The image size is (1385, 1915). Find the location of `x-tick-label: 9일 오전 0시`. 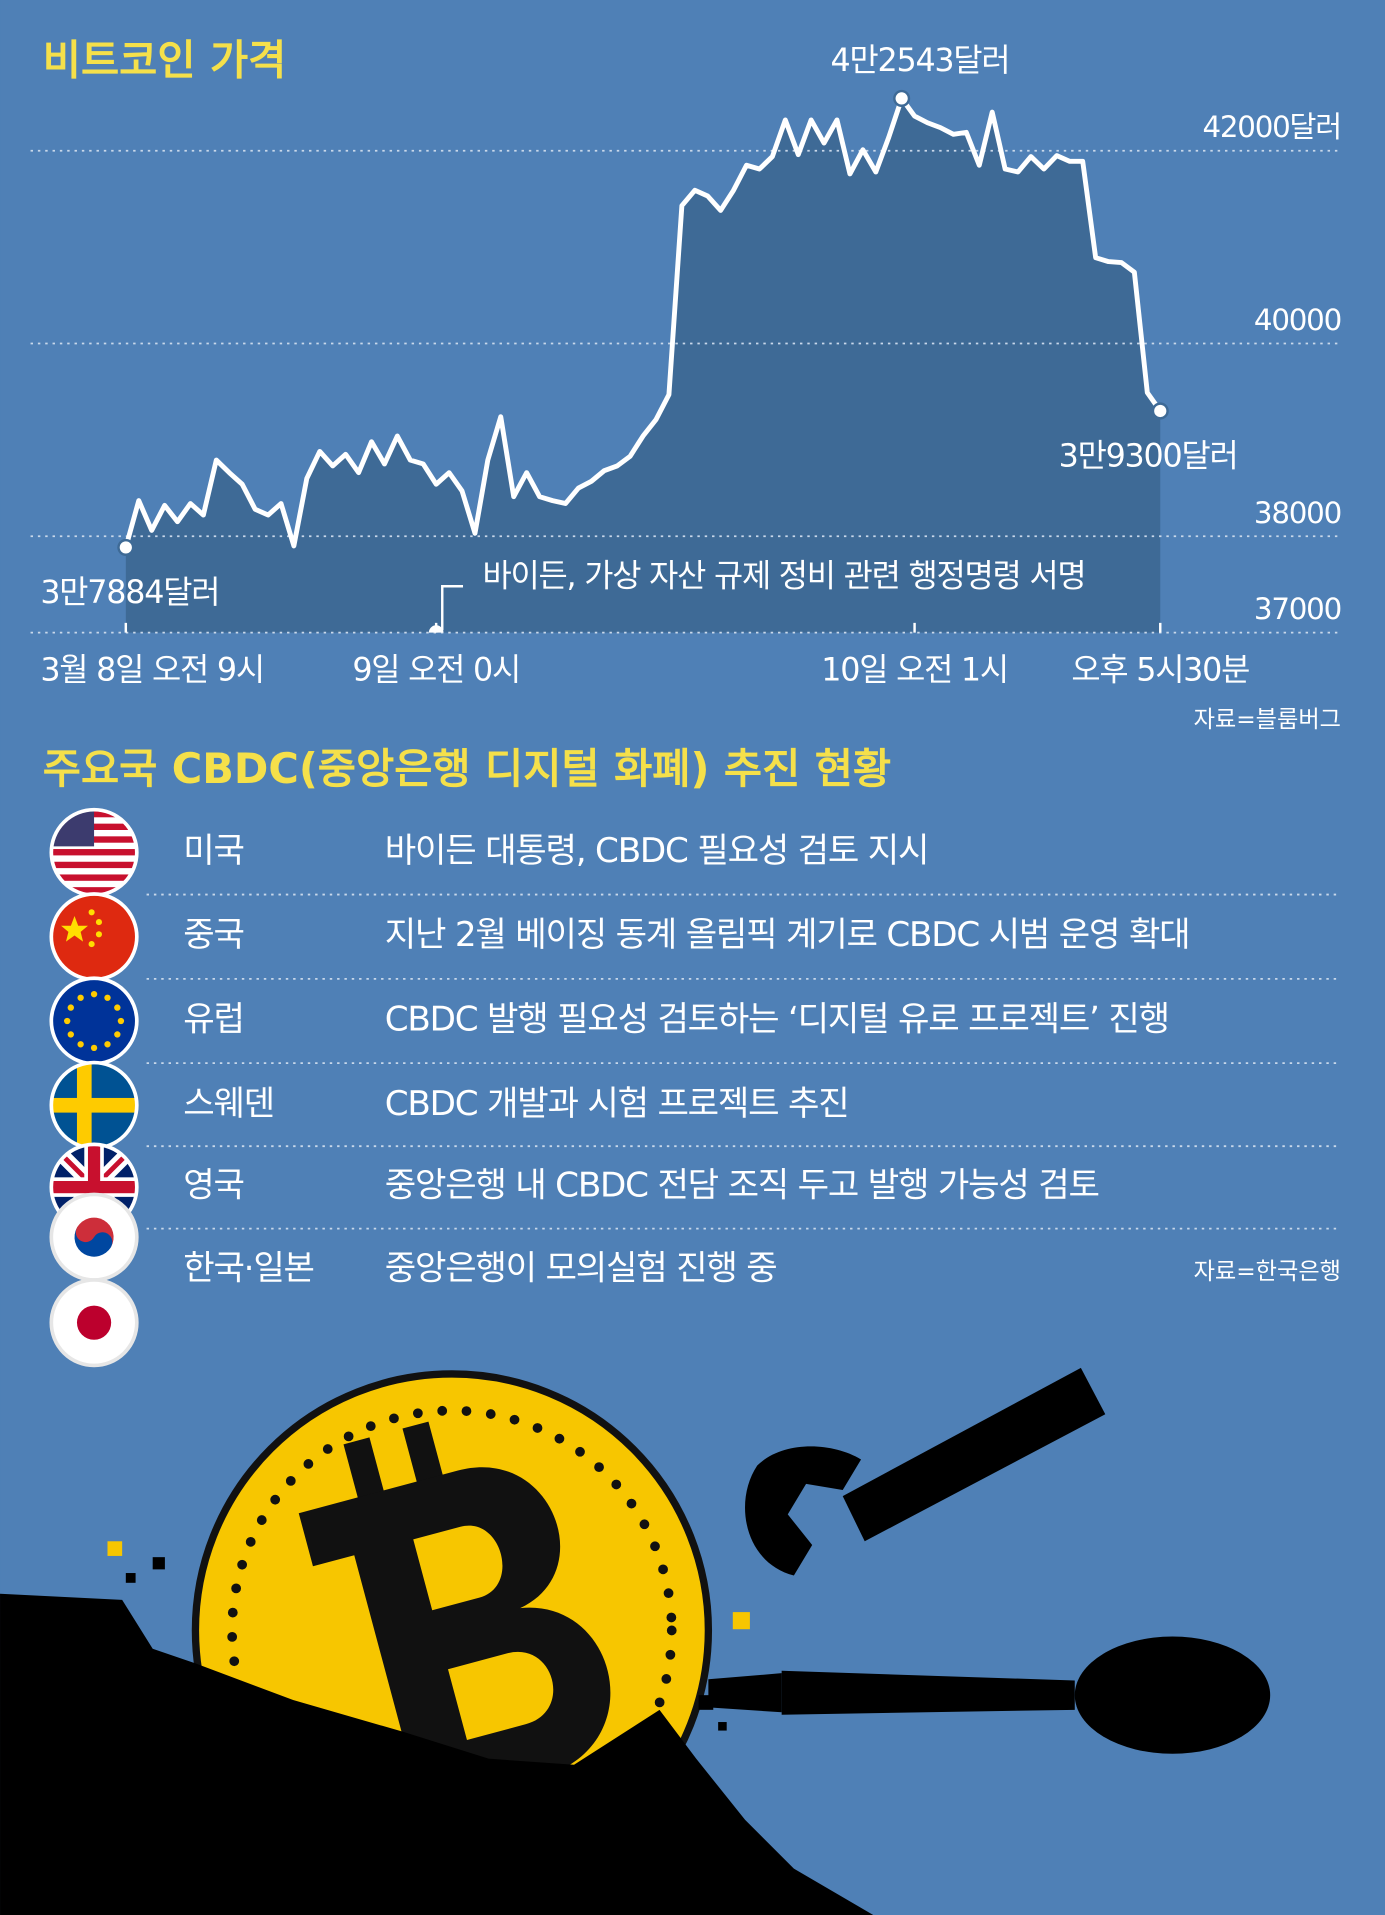

x-tick-label: 9일 오전 0시 is located at coordinates (436, 671).